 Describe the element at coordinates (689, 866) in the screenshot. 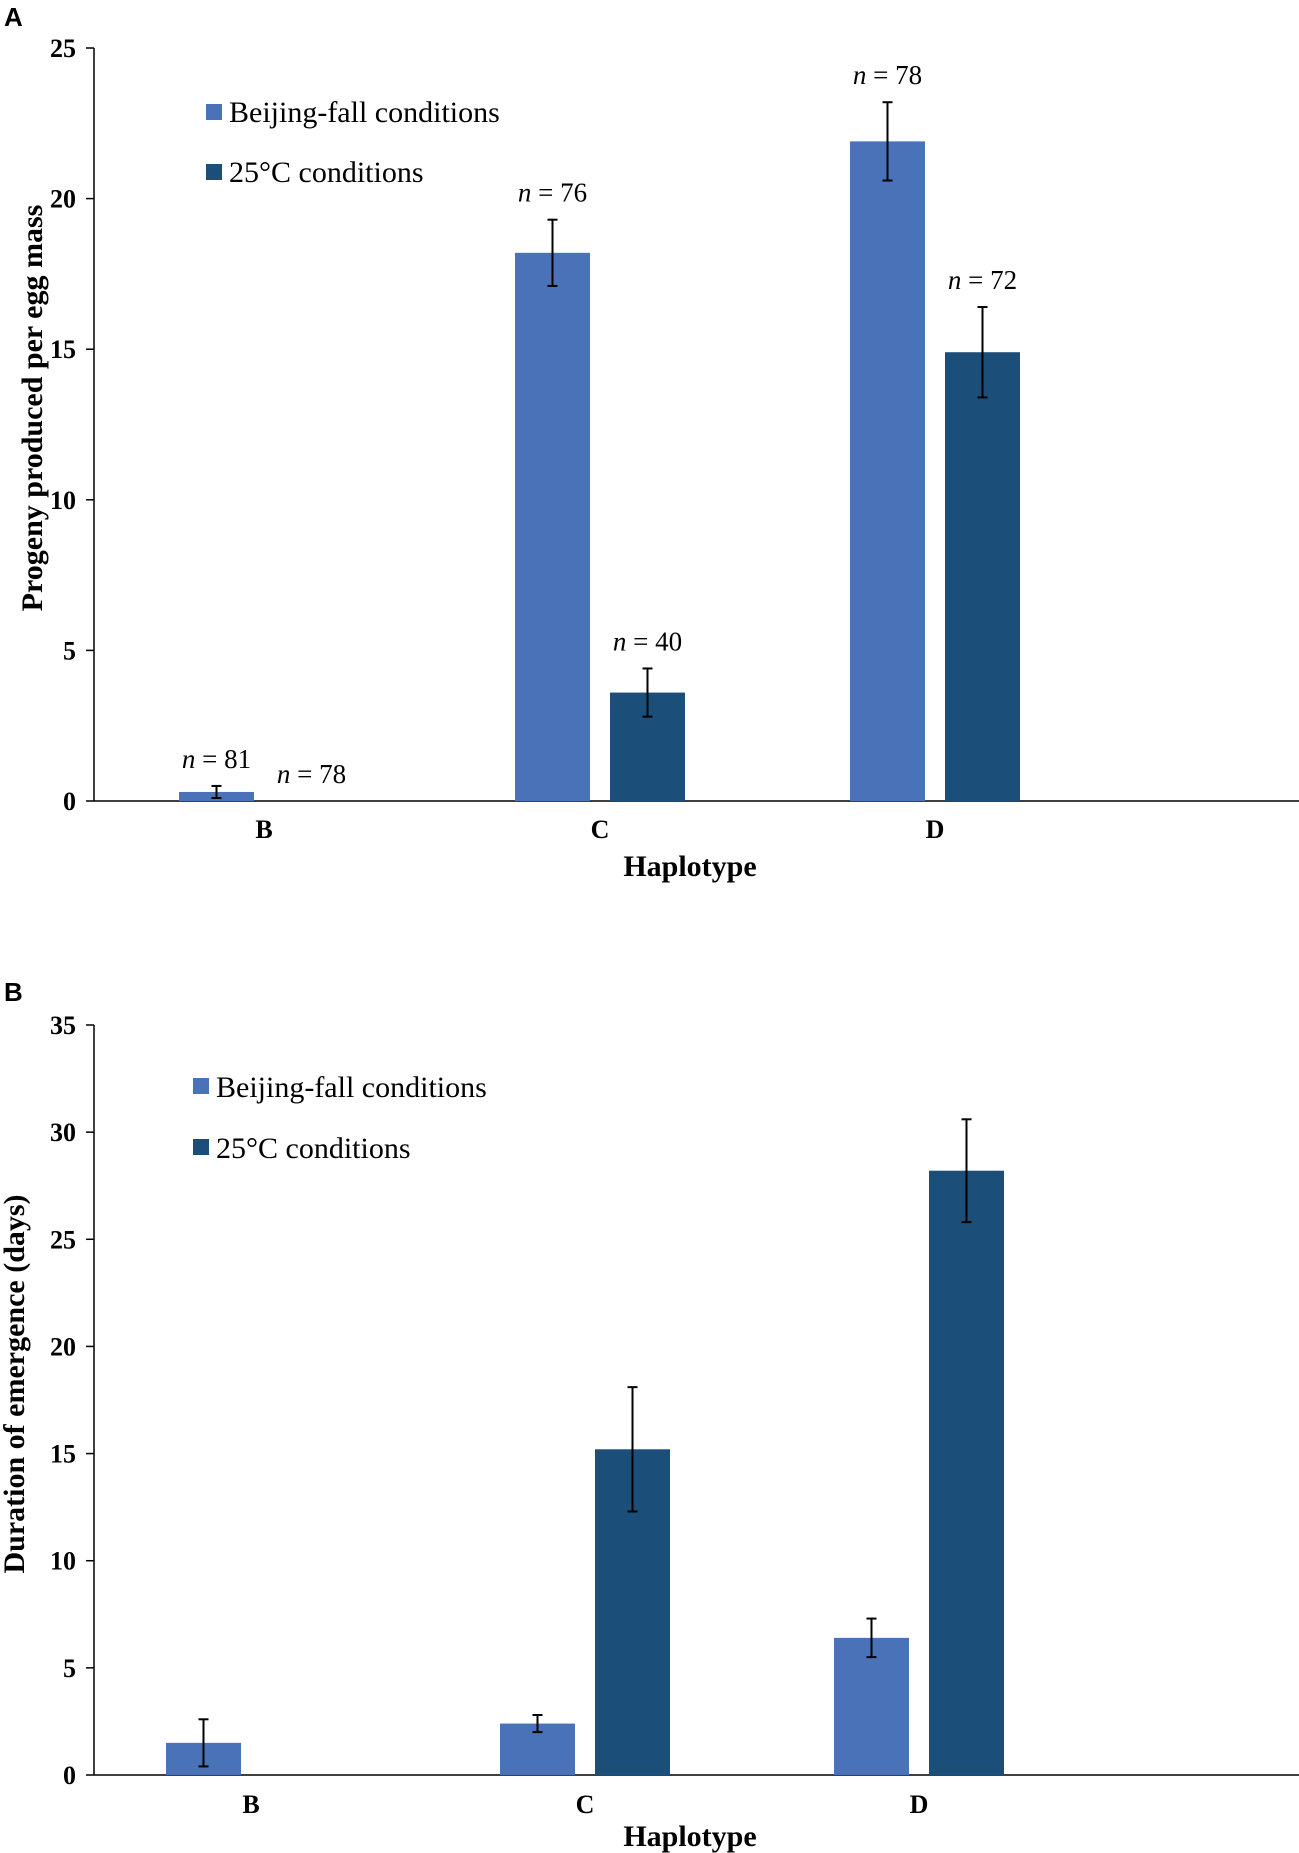

I see `panel-a-x-title: Haplotype` at that location.